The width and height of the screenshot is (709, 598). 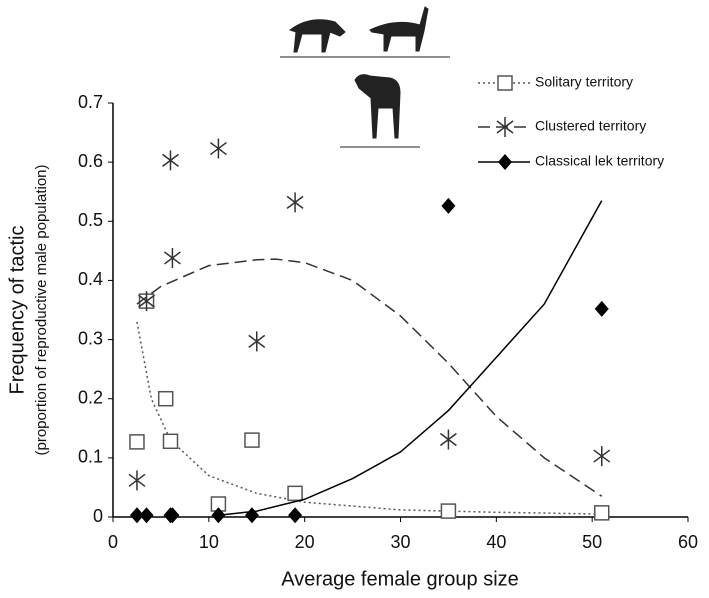 I want to click on x-tick-label: 60, so click(x=688, y=542).